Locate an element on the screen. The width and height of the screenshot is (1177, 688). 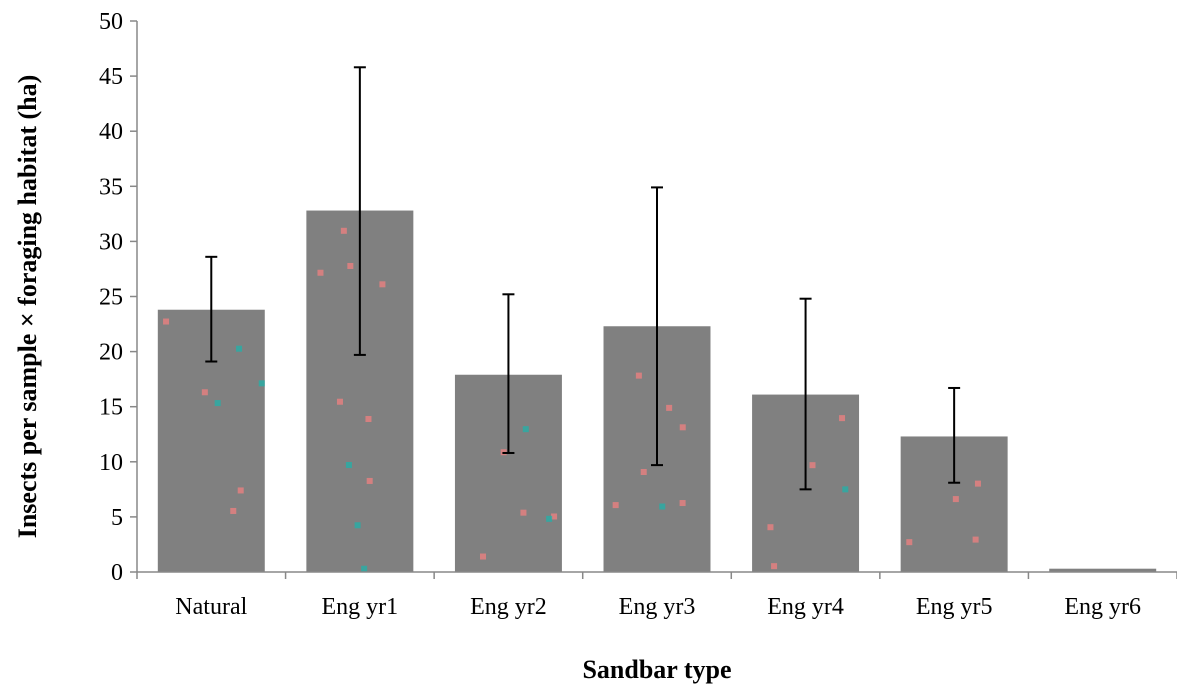
x-tick-label: Eng yr3 is located at coordinates (657, 607).